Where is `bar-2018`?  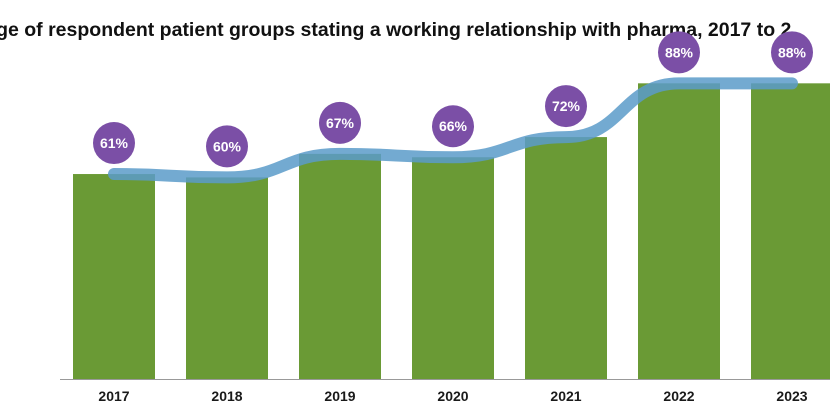 bar-2018 is located at coordinates (227, 278).